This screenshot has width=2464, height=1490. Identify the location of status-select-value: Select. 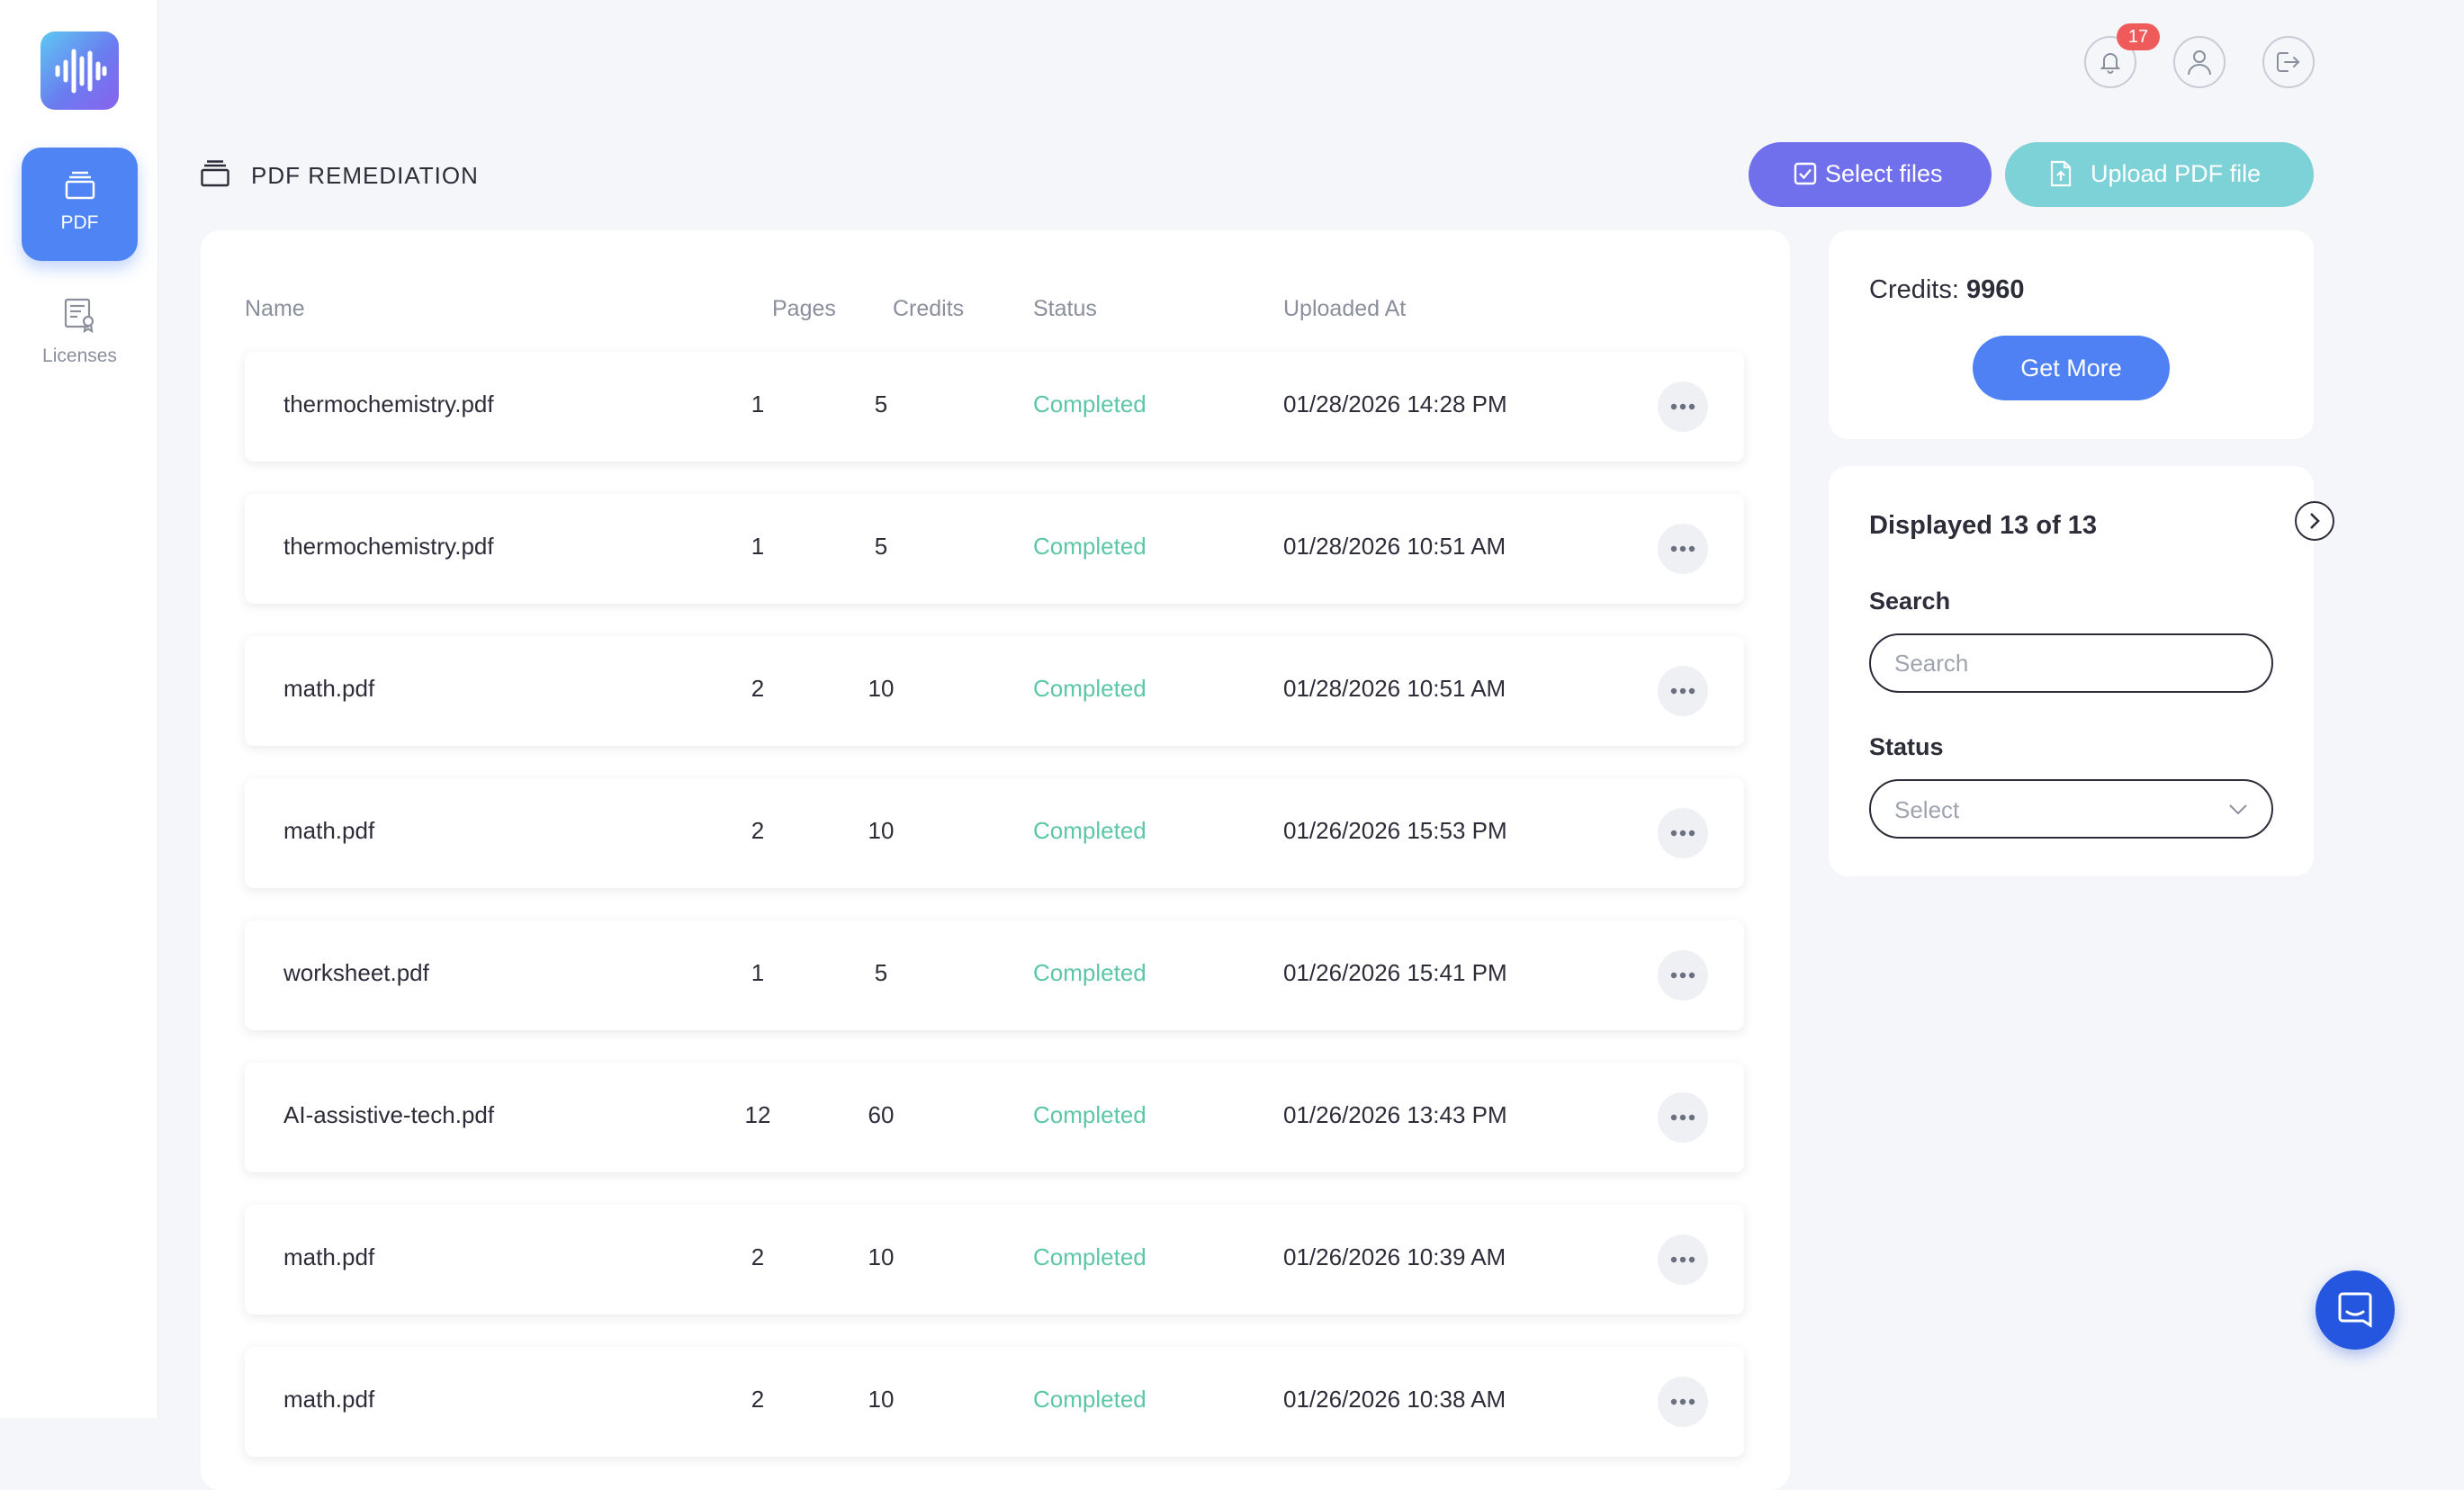
(1927, 809).